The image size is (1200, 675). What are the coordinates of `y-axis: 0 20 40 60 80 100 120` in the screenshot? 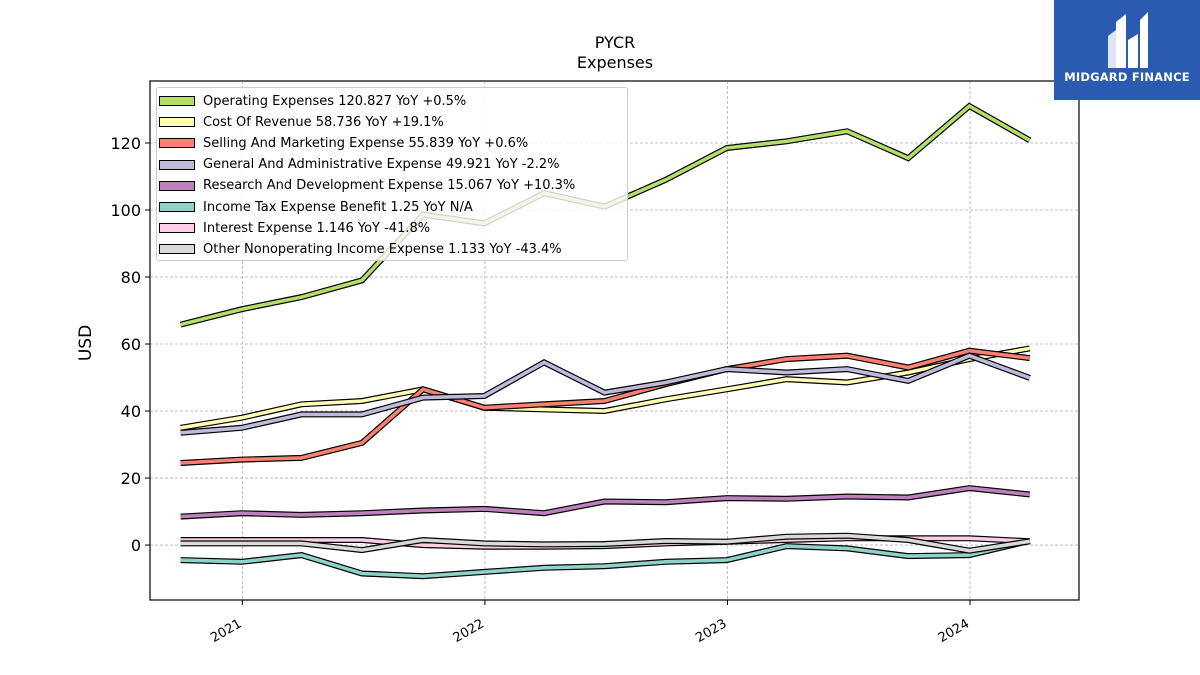 It's located at (130, 344).